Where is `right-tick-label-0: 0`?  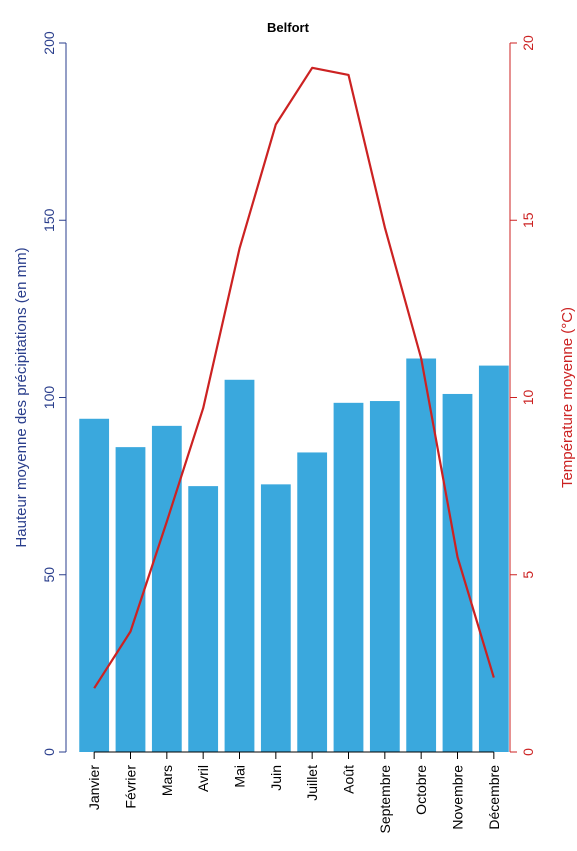 right-tick-label-0: 0 is located at coordinates (528, 752).